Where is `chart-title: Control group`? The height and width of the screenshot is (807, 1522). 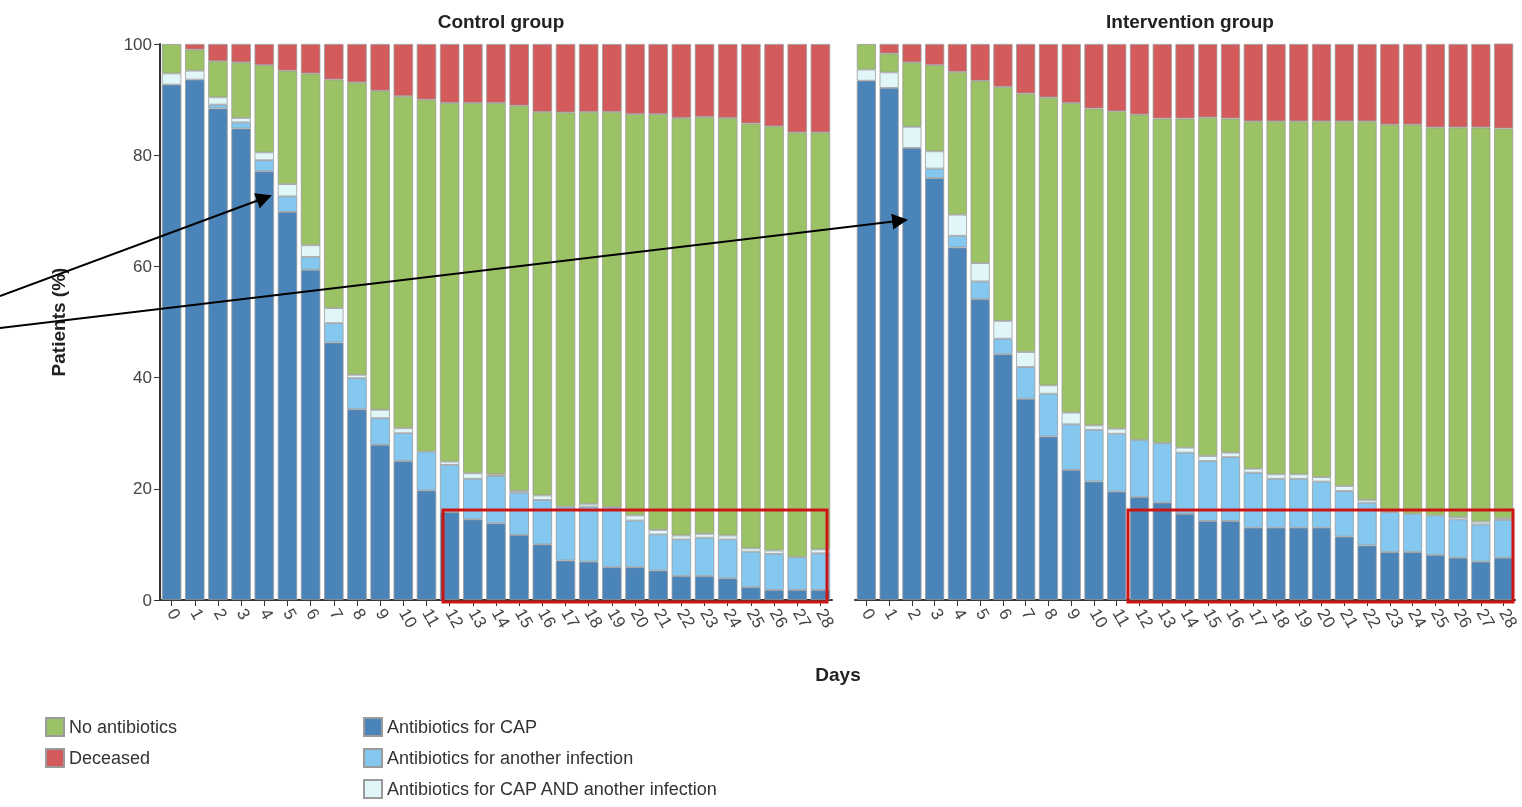
chart-title: Control group is located at coordinates (501, 21).